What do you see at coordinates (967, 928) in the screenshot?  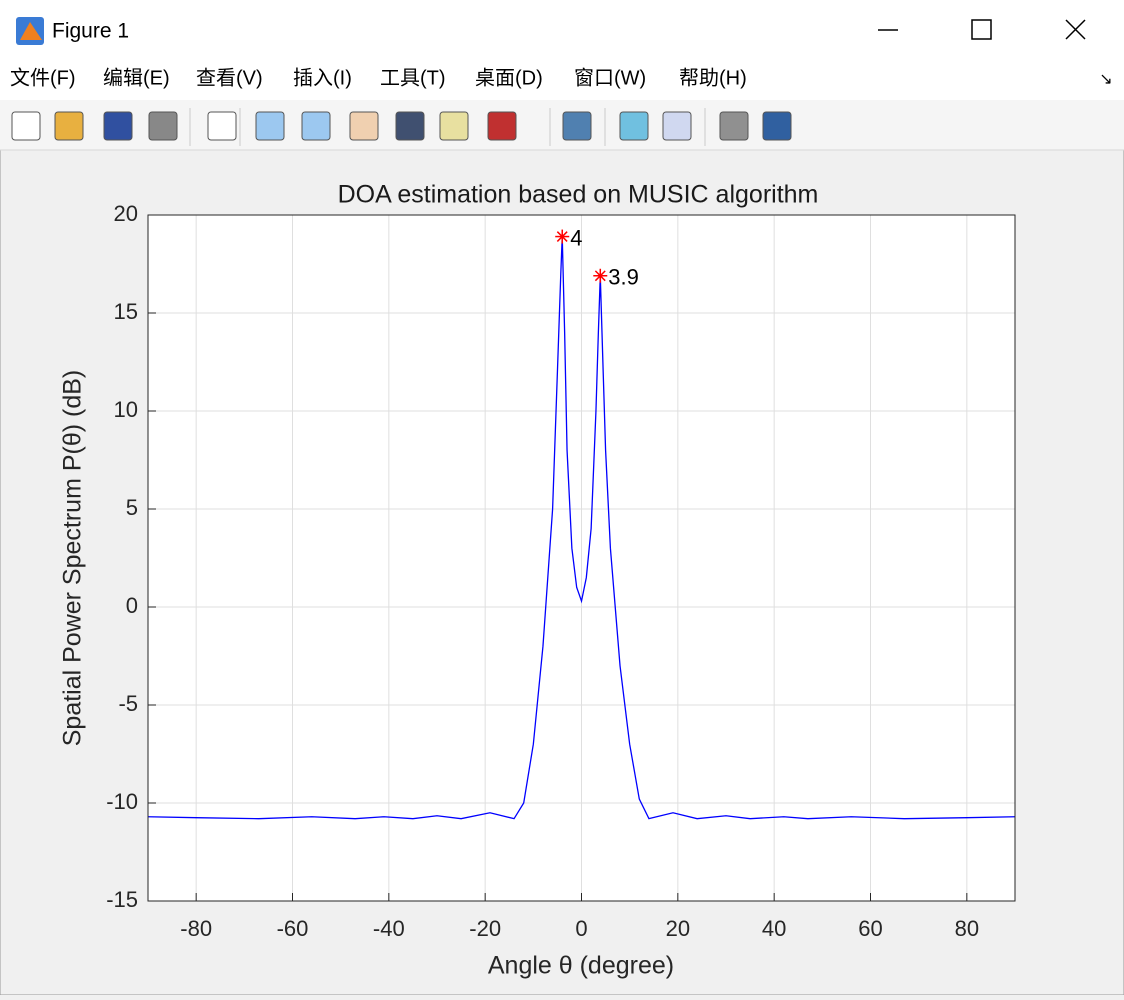 I see `x-tick-label: 80` at bounding box center [967, 928].